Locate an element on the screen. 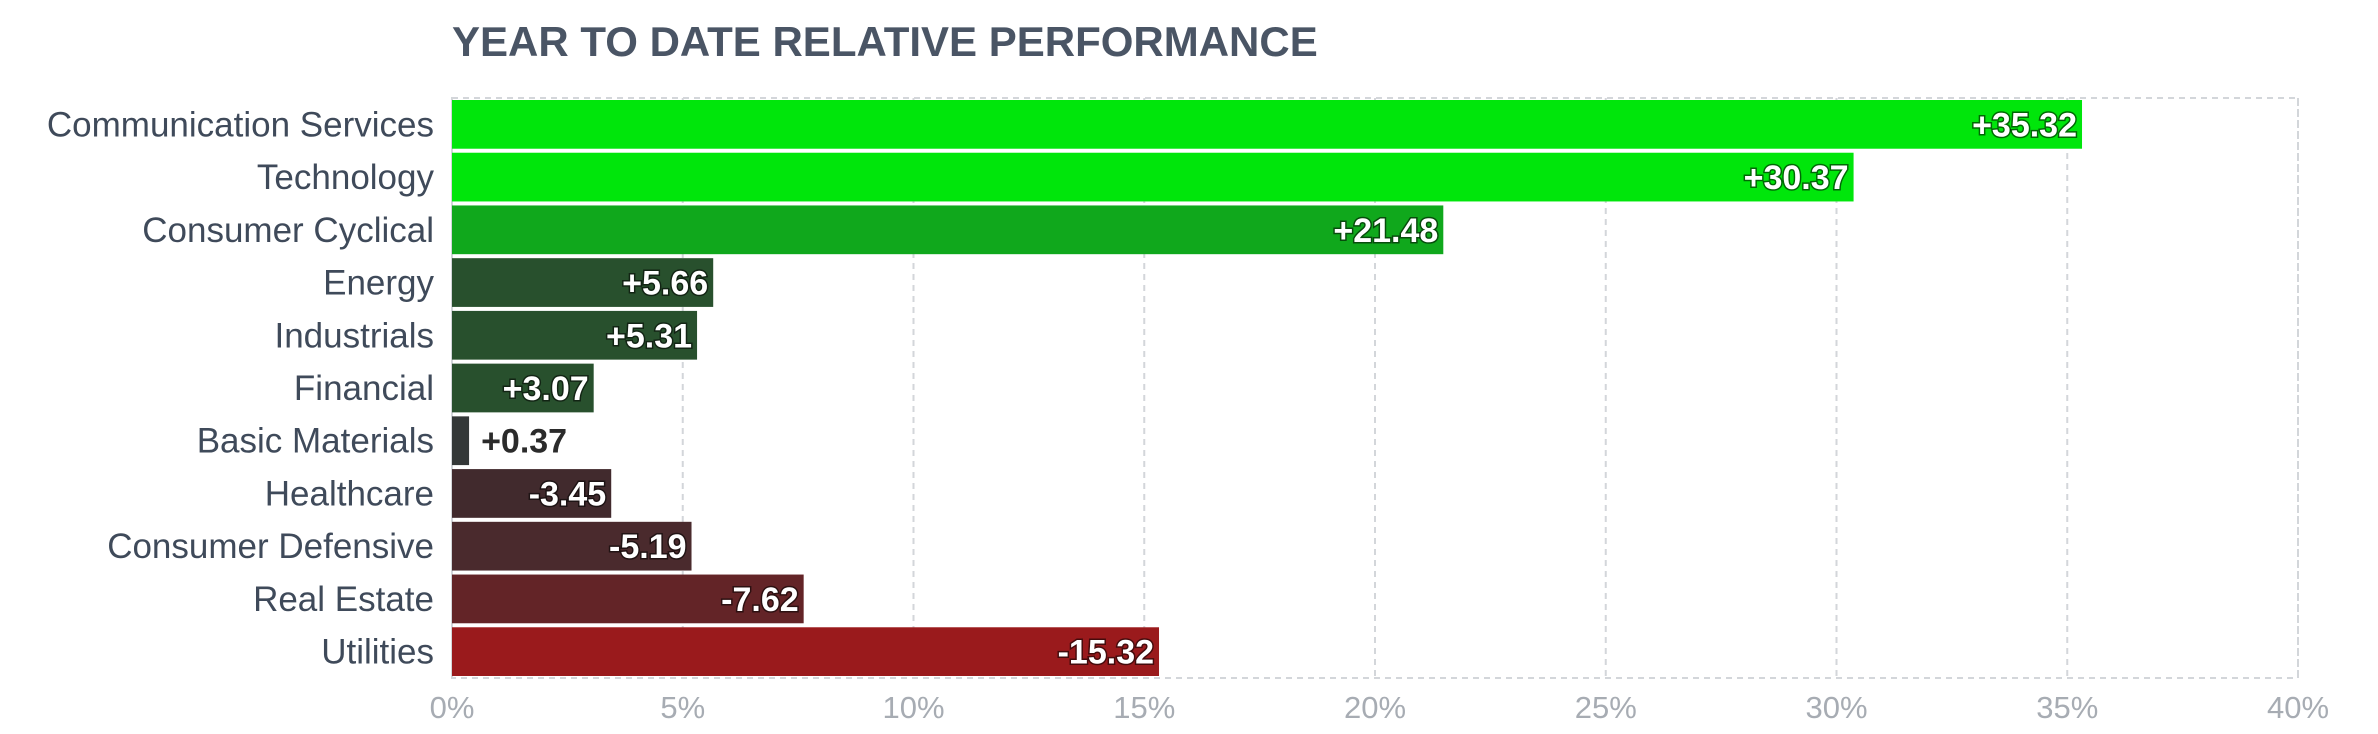  chart-title: YEAR TO DATE RELATIVE PERFORMANCE is located at coordinates (885, 41).